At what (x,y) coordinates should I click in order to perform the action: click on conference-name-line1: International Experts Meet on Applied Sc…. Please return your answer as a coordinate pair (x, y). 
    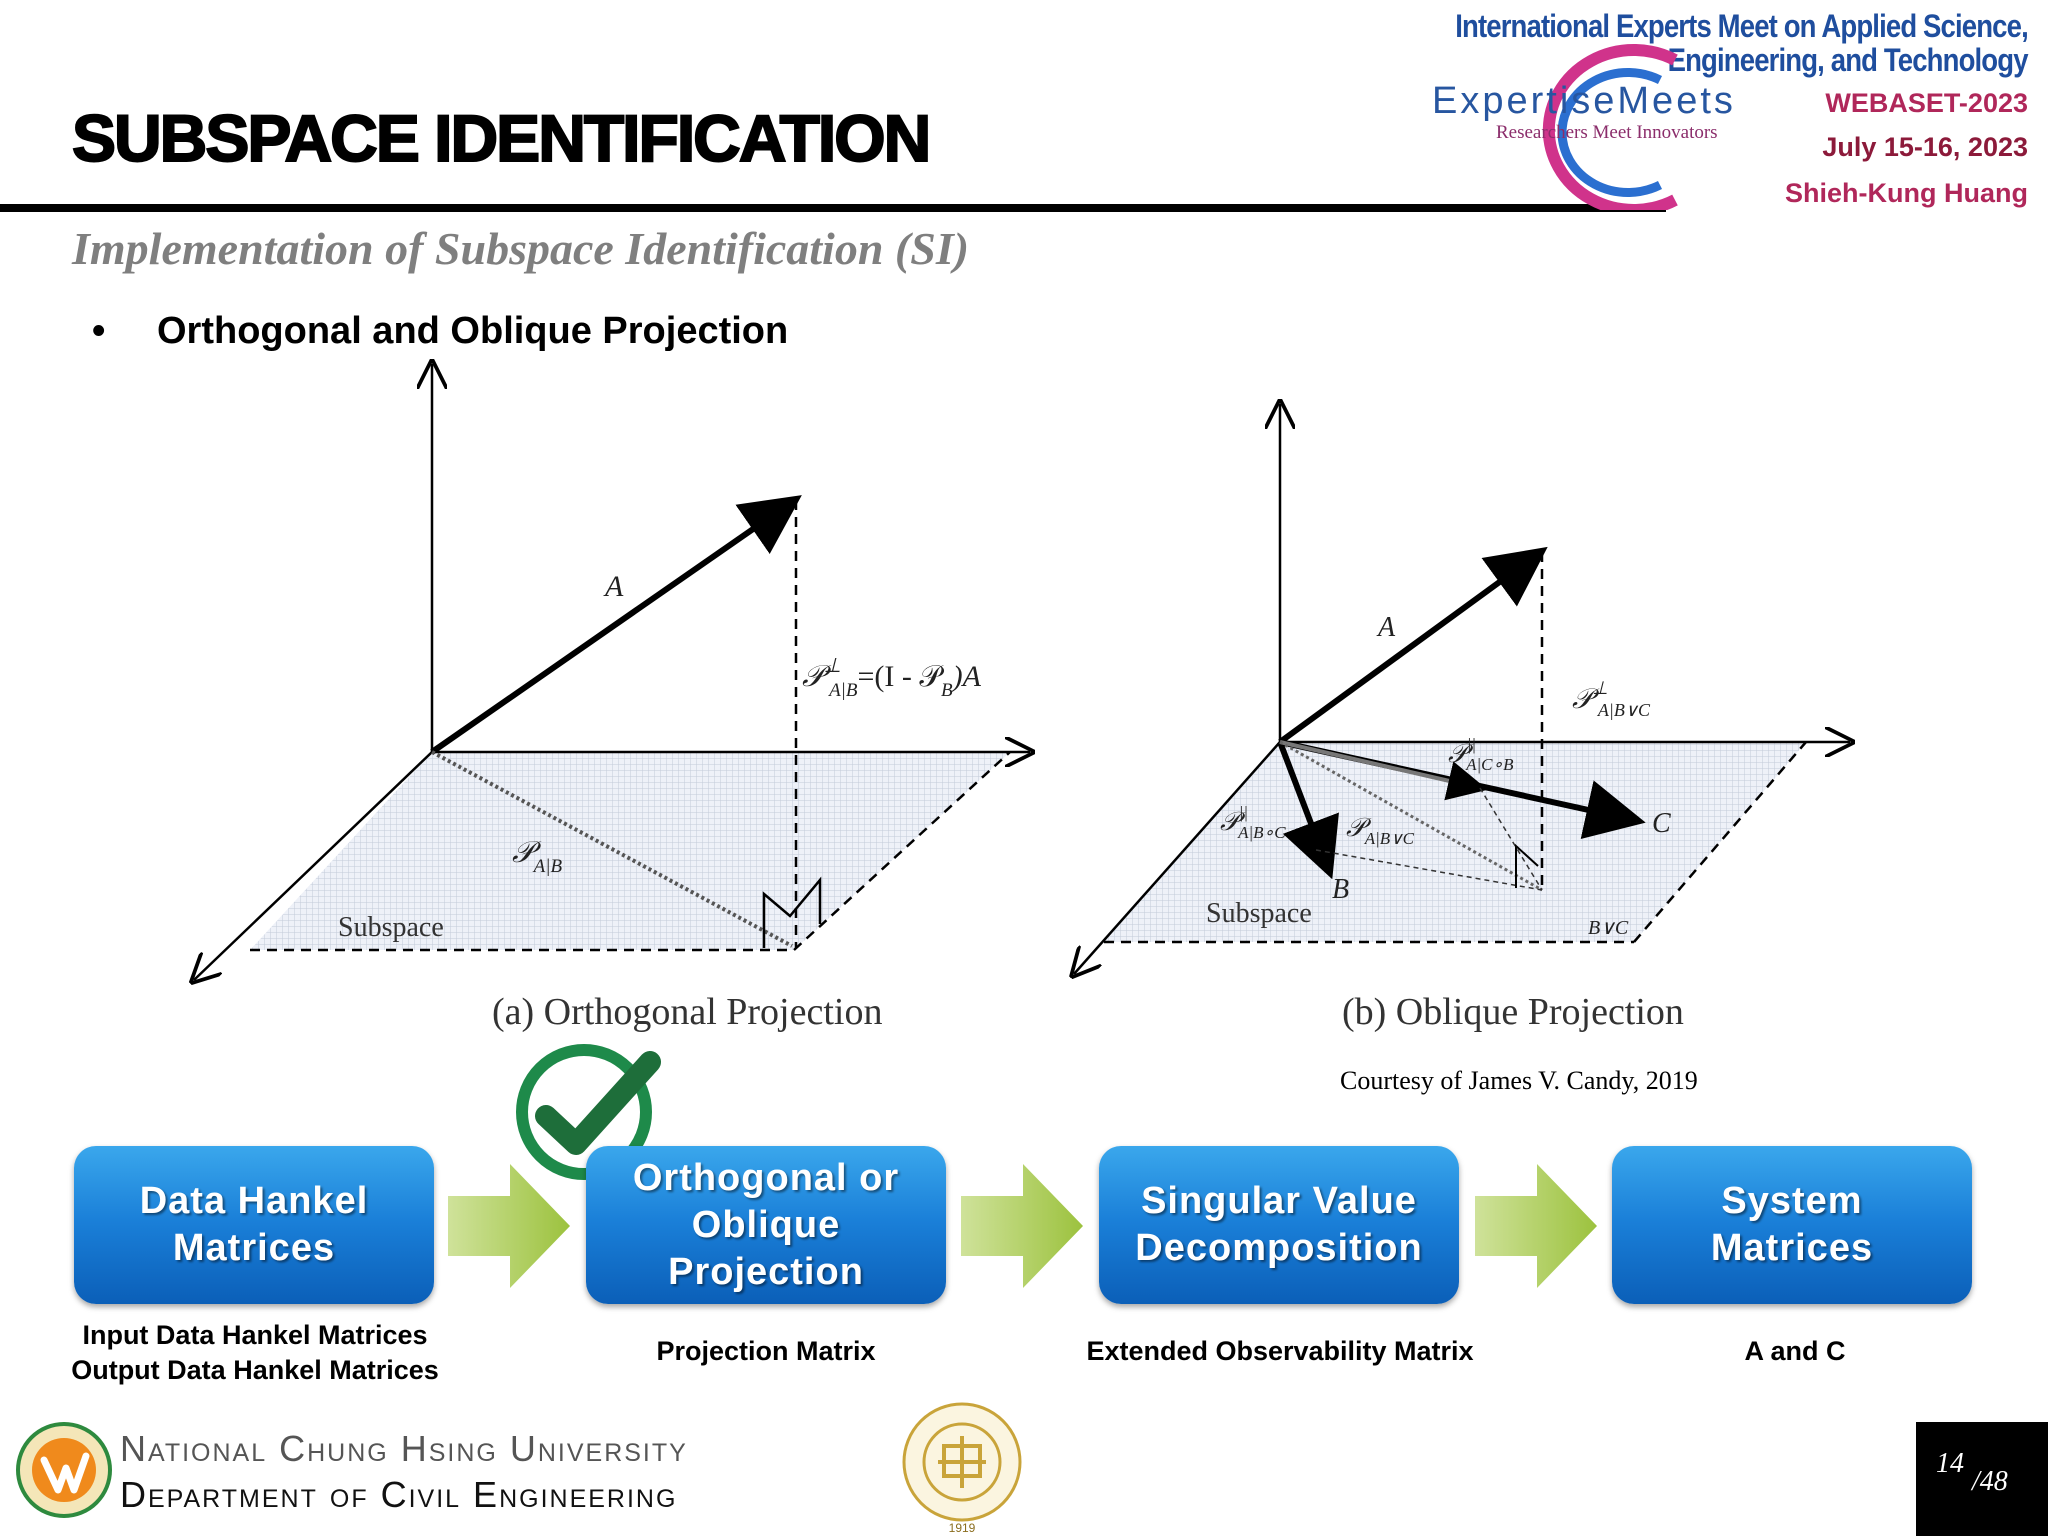
    Looking at the image, I should click on (1741, 26).